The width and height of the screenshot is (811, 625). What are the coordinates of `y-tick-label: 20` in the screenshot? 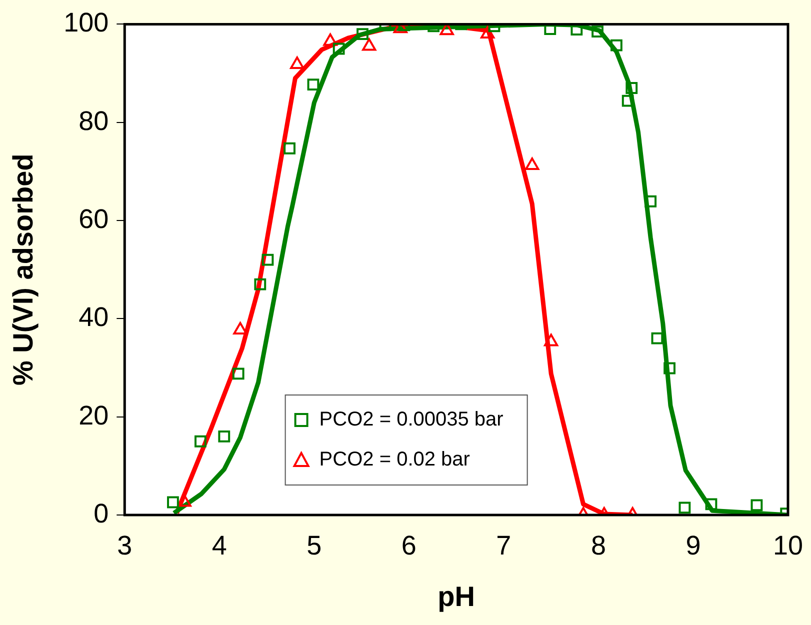 It's located at (93, 415).